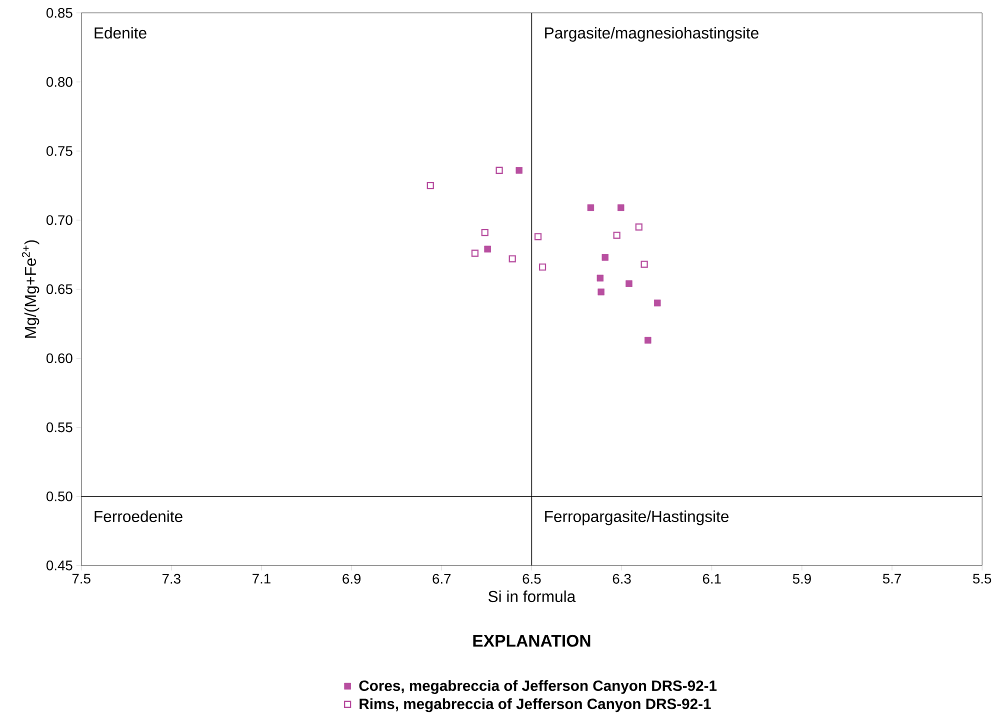 The width and height of the screenshot is (995, 714). I want to click on annotation: Ferropargasite/Hastingsite, so click(637, 517).